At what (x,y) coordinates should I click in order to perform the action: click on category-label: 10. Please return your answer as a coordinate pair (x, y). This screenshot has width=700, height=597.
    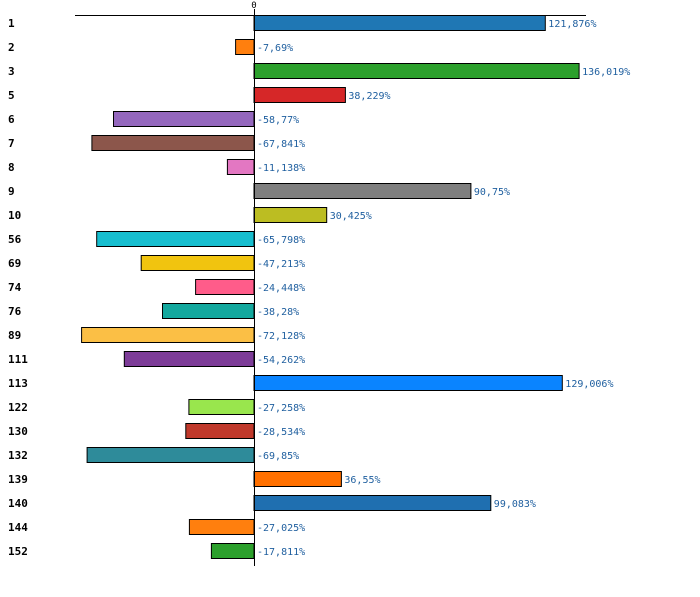
    Looking at the image, I should click on (14, 215).